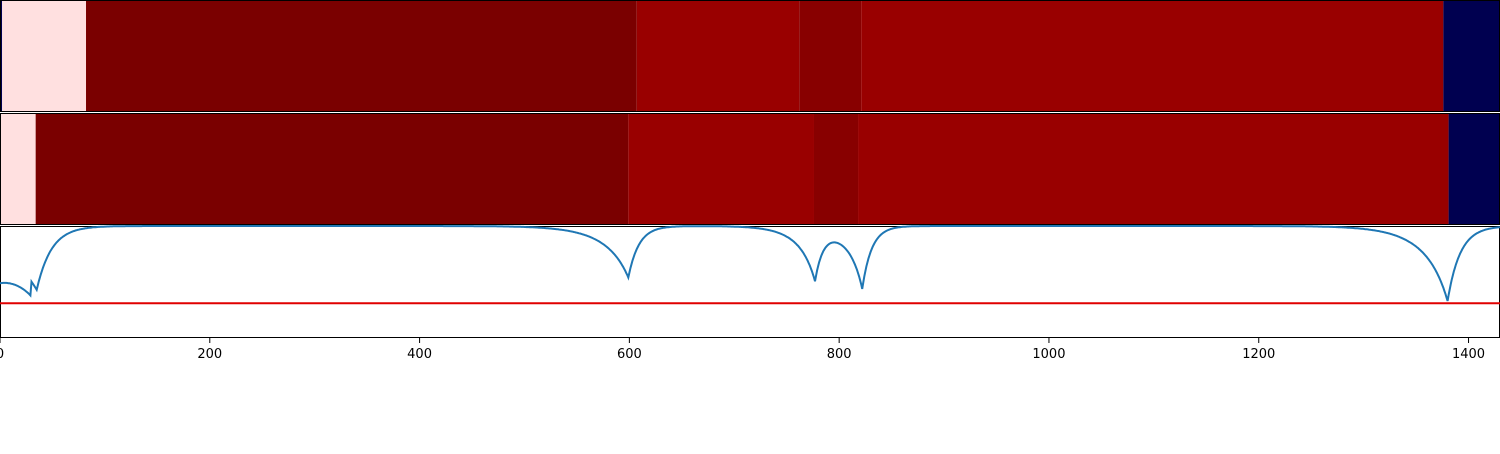 The image size is (1500, 454). What do you see at coordinates (1468, 354) in the screenshot?
I see `x-tick-label-7: 1400` at bounding box center [1468, 354].